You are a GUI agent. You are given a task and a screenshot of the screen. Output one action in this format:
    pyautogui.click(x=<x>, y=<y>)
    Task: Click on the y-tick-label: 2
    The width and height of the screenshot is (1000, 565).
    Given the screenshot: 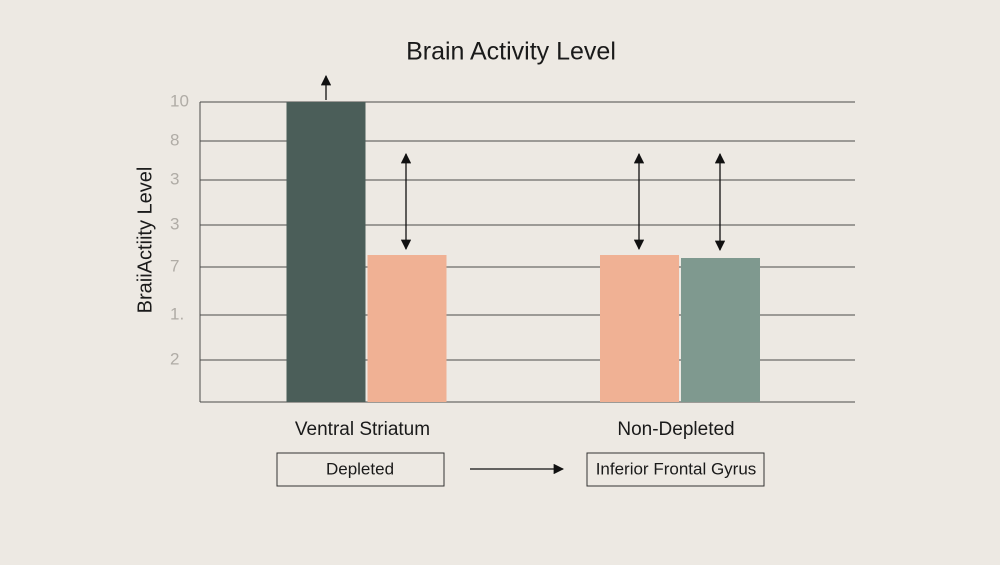 What is the action you would take?
    pyautogui.click(x=174, y=358)
    